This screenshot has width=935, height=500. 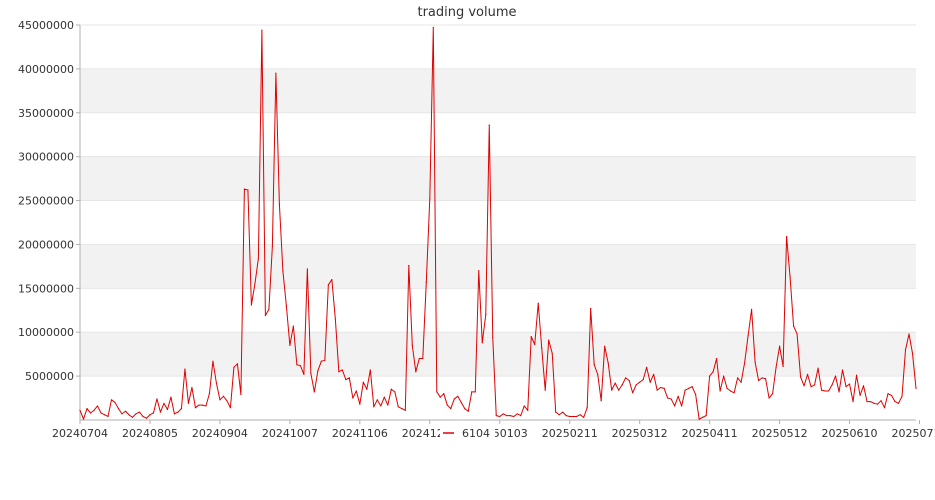 I want to click on x-tick-label: 20240704, so click(x=80, y=433).